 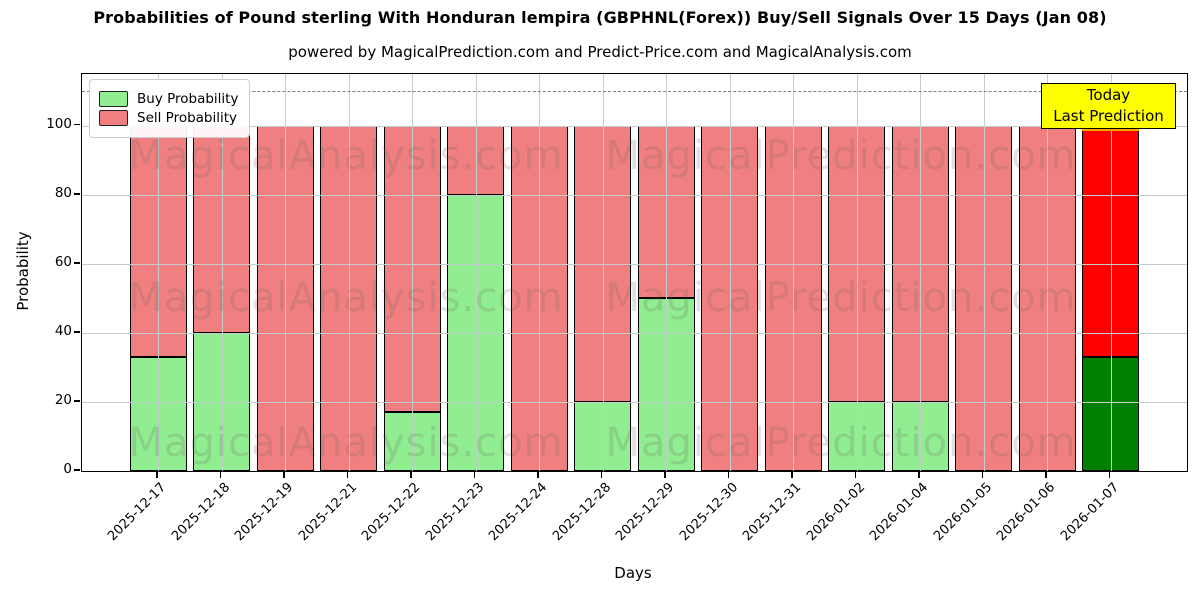 What do you see at coordinates (201, 512) in the screenshot?
I see `x-tick-label: 2025-12-18` at bounding box center [201, 512].